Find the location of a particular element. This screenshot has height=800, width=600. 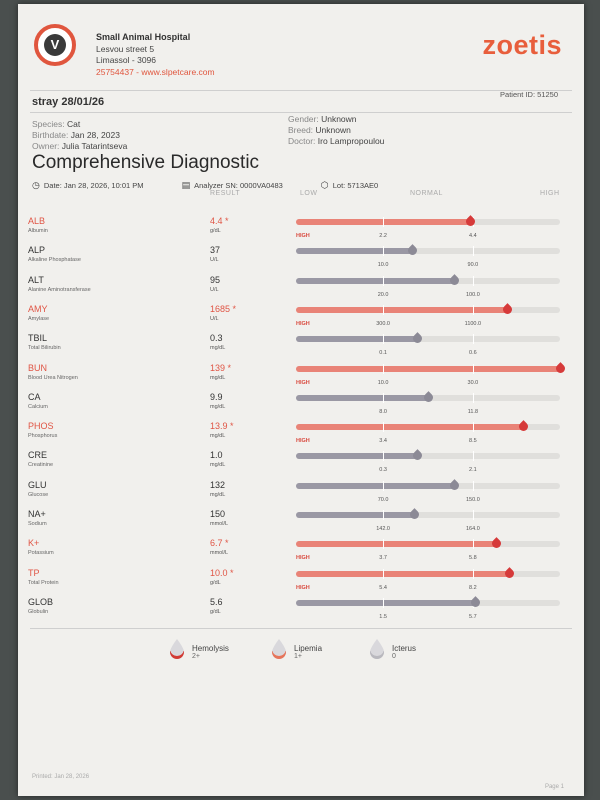

box-icon: ⬡ is located at coordinates (324, 185).